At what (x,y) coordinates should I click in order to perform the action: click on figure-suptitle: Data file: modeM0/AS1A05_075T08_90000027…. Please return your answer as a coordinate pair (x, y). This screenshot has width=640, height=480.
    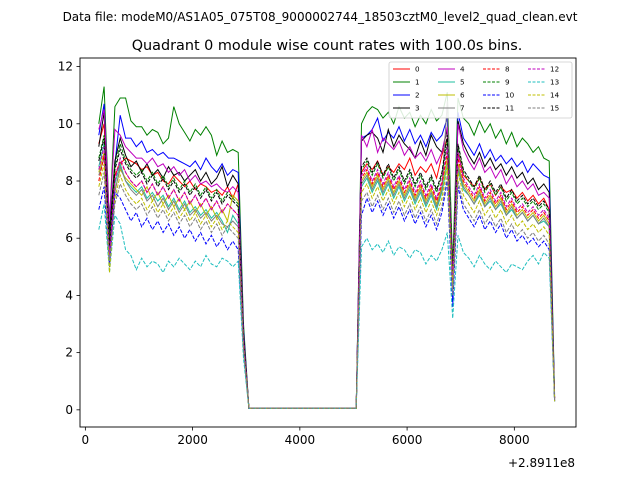
    Looking at the image, I should click on (320, 17).